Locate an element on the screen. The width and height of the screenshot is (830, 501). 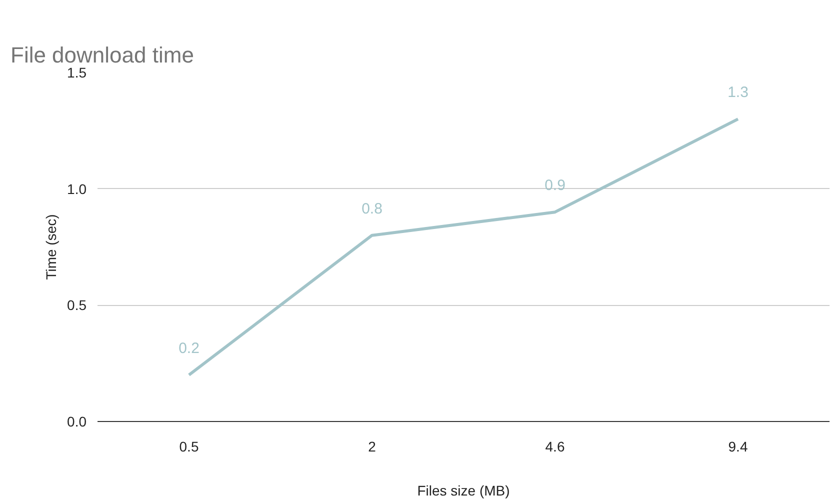
x-axis-title: Files size (MB) is located at coordinates (463, 490).